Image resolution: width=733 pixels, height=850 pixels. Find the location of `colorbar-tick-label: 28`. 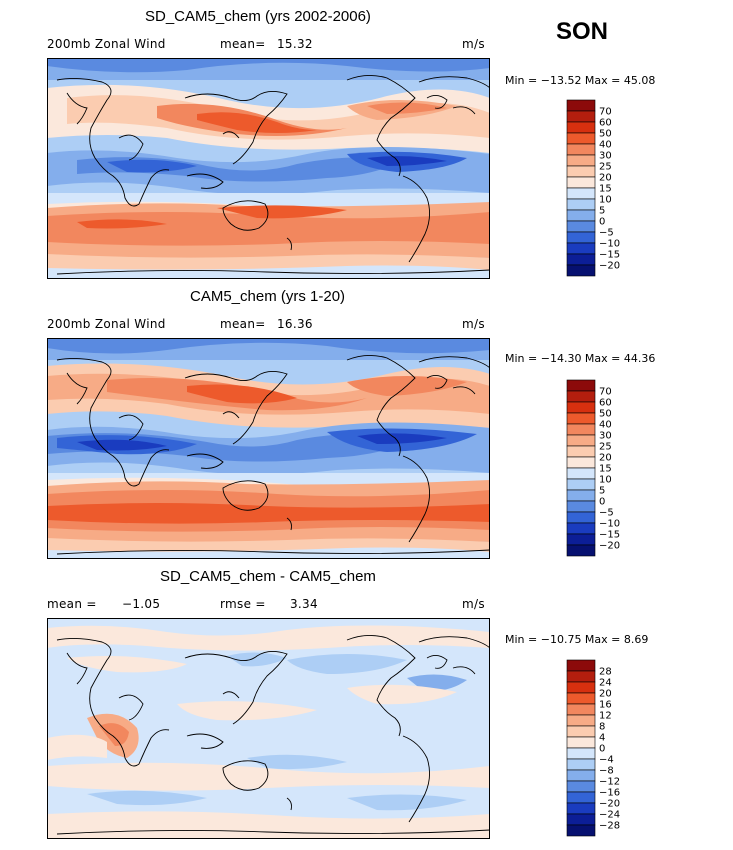

colorbar-tick-label: 28 is located at coordinates (605, 672).